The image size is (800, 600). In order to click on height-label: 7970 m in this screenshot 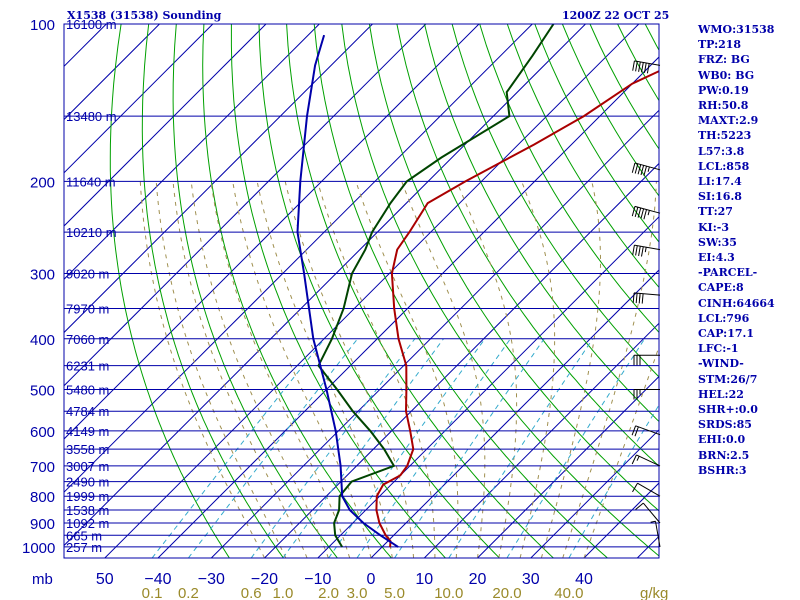, I will do `click(87, 309)`.